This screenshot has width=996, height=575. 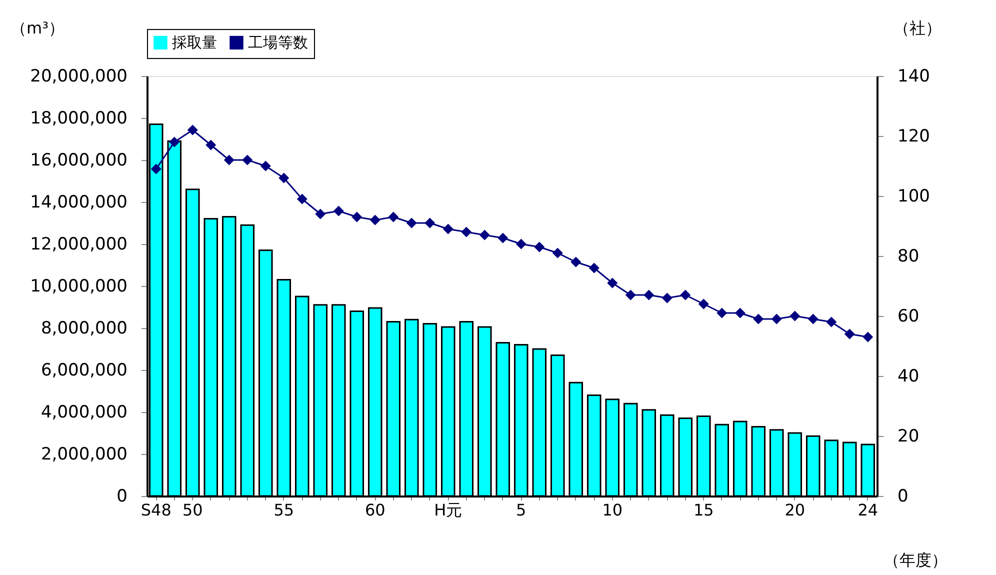 What do you see at coordinates (37, 28) in the screenshot?
I see `y-axis-title: （m³）` at bounding box center [37, 28].